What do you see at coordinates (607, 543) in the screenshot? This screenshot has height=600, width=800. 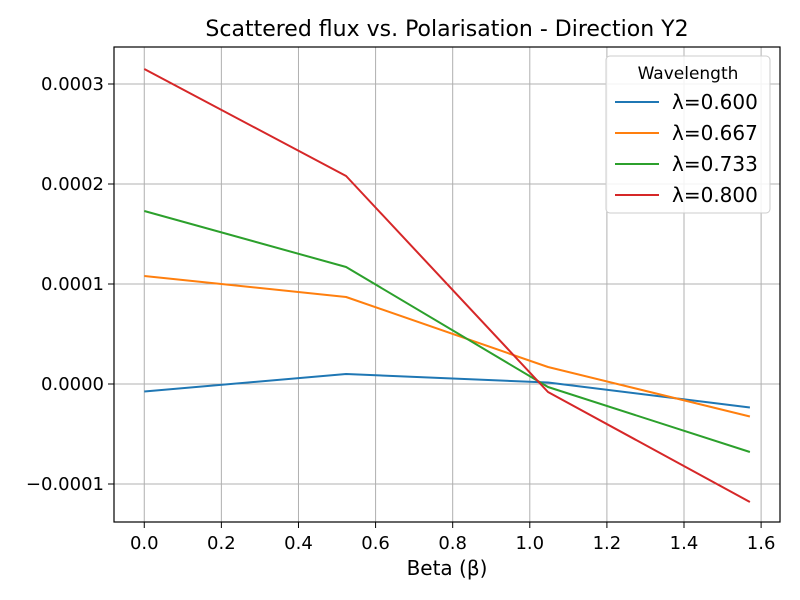 I see `x-tick-label: 1.2` at bounding box center [607, 543].